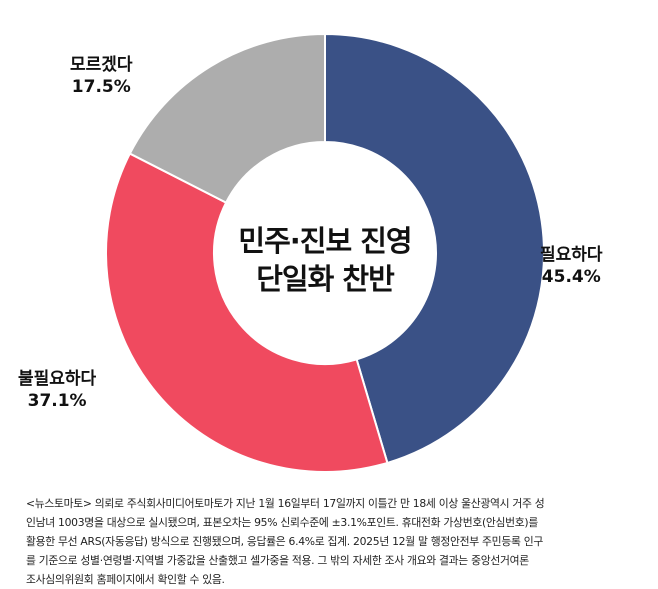 Image resolution: width=658 pixels, height=589 pixels. Describe the element at coordinates (101, 76) in the screenshot. I see `slice-label-unknown: 모르겠다 17.5%` at that location.